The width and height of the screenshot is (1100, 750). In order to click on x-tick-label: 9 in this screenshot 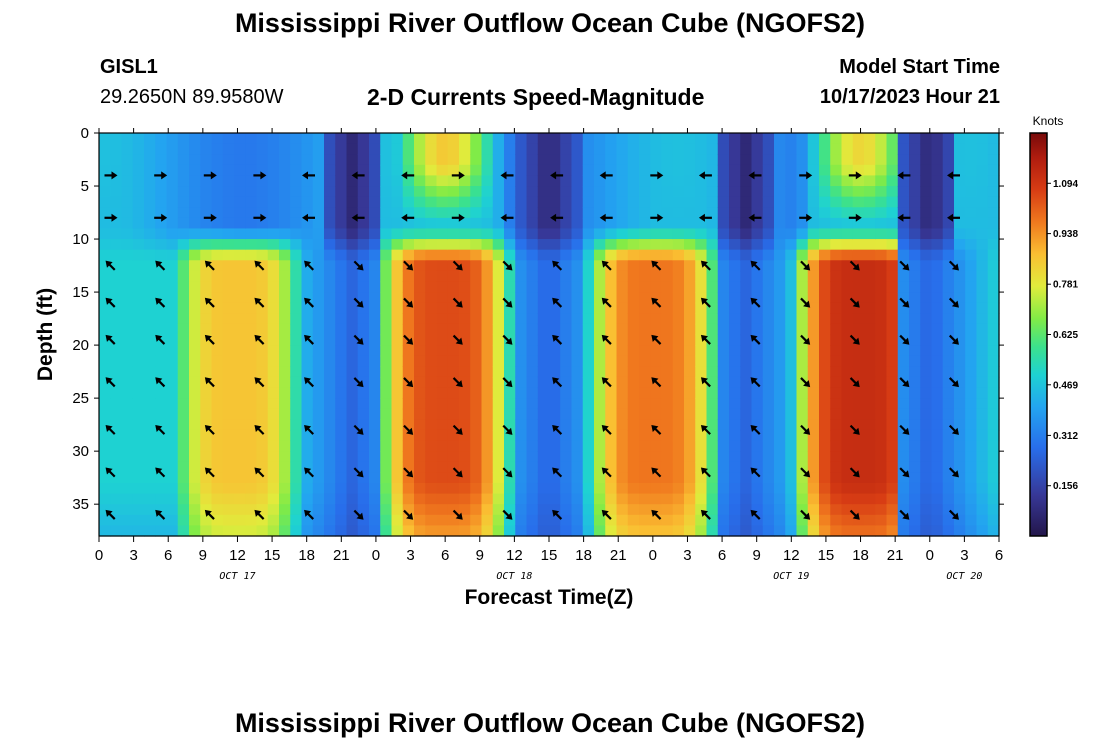, I will do `click(757, 555)`.